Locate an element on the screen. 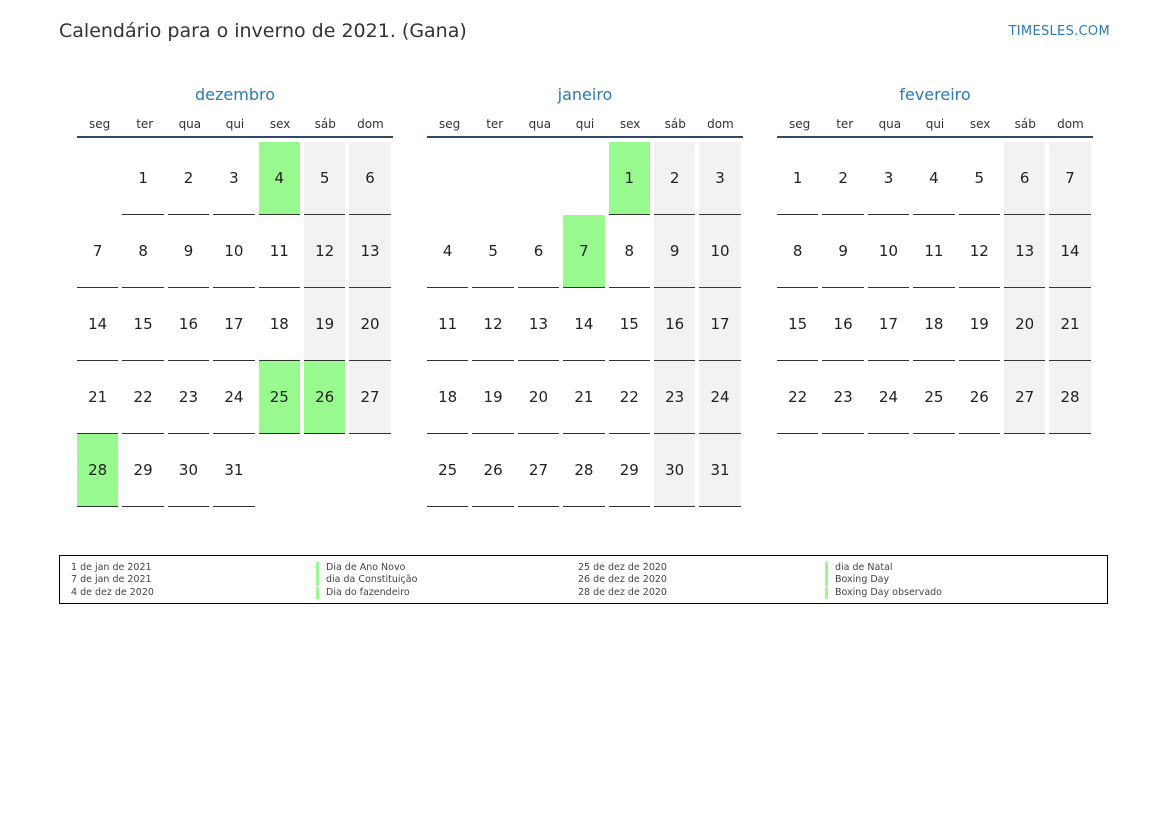 This screenshot has height=827, width=1169. holiday-day-cell: 28 is located at coordinates (99, 470).